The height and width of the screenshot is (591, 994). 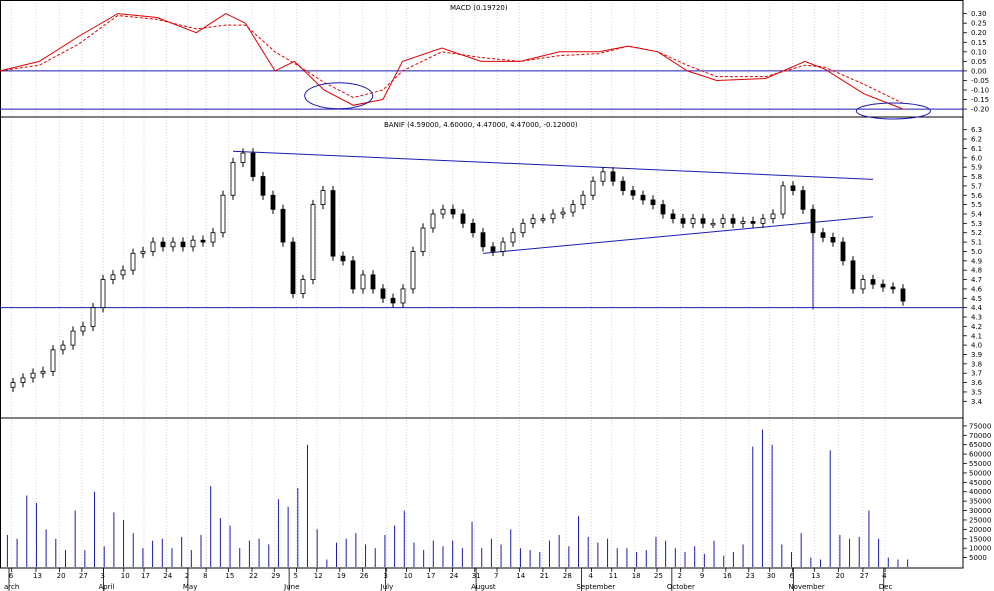 I want to click on price-y-tick-label: 4.7, so click(x=976, y=280).